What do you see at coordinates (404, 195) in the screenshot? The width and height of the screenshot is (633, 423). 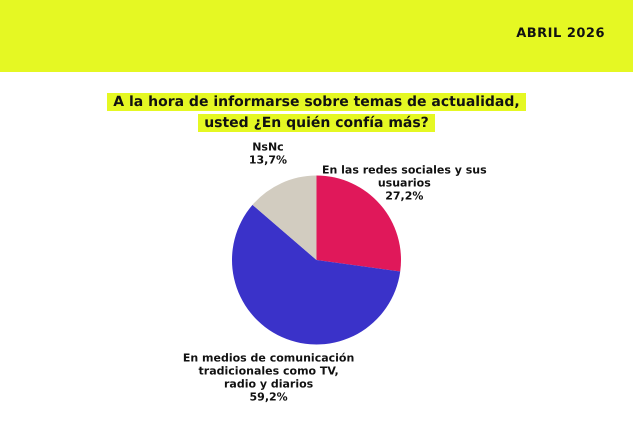 I see `data-label: 27,2%` at bounding box center [404, 195].